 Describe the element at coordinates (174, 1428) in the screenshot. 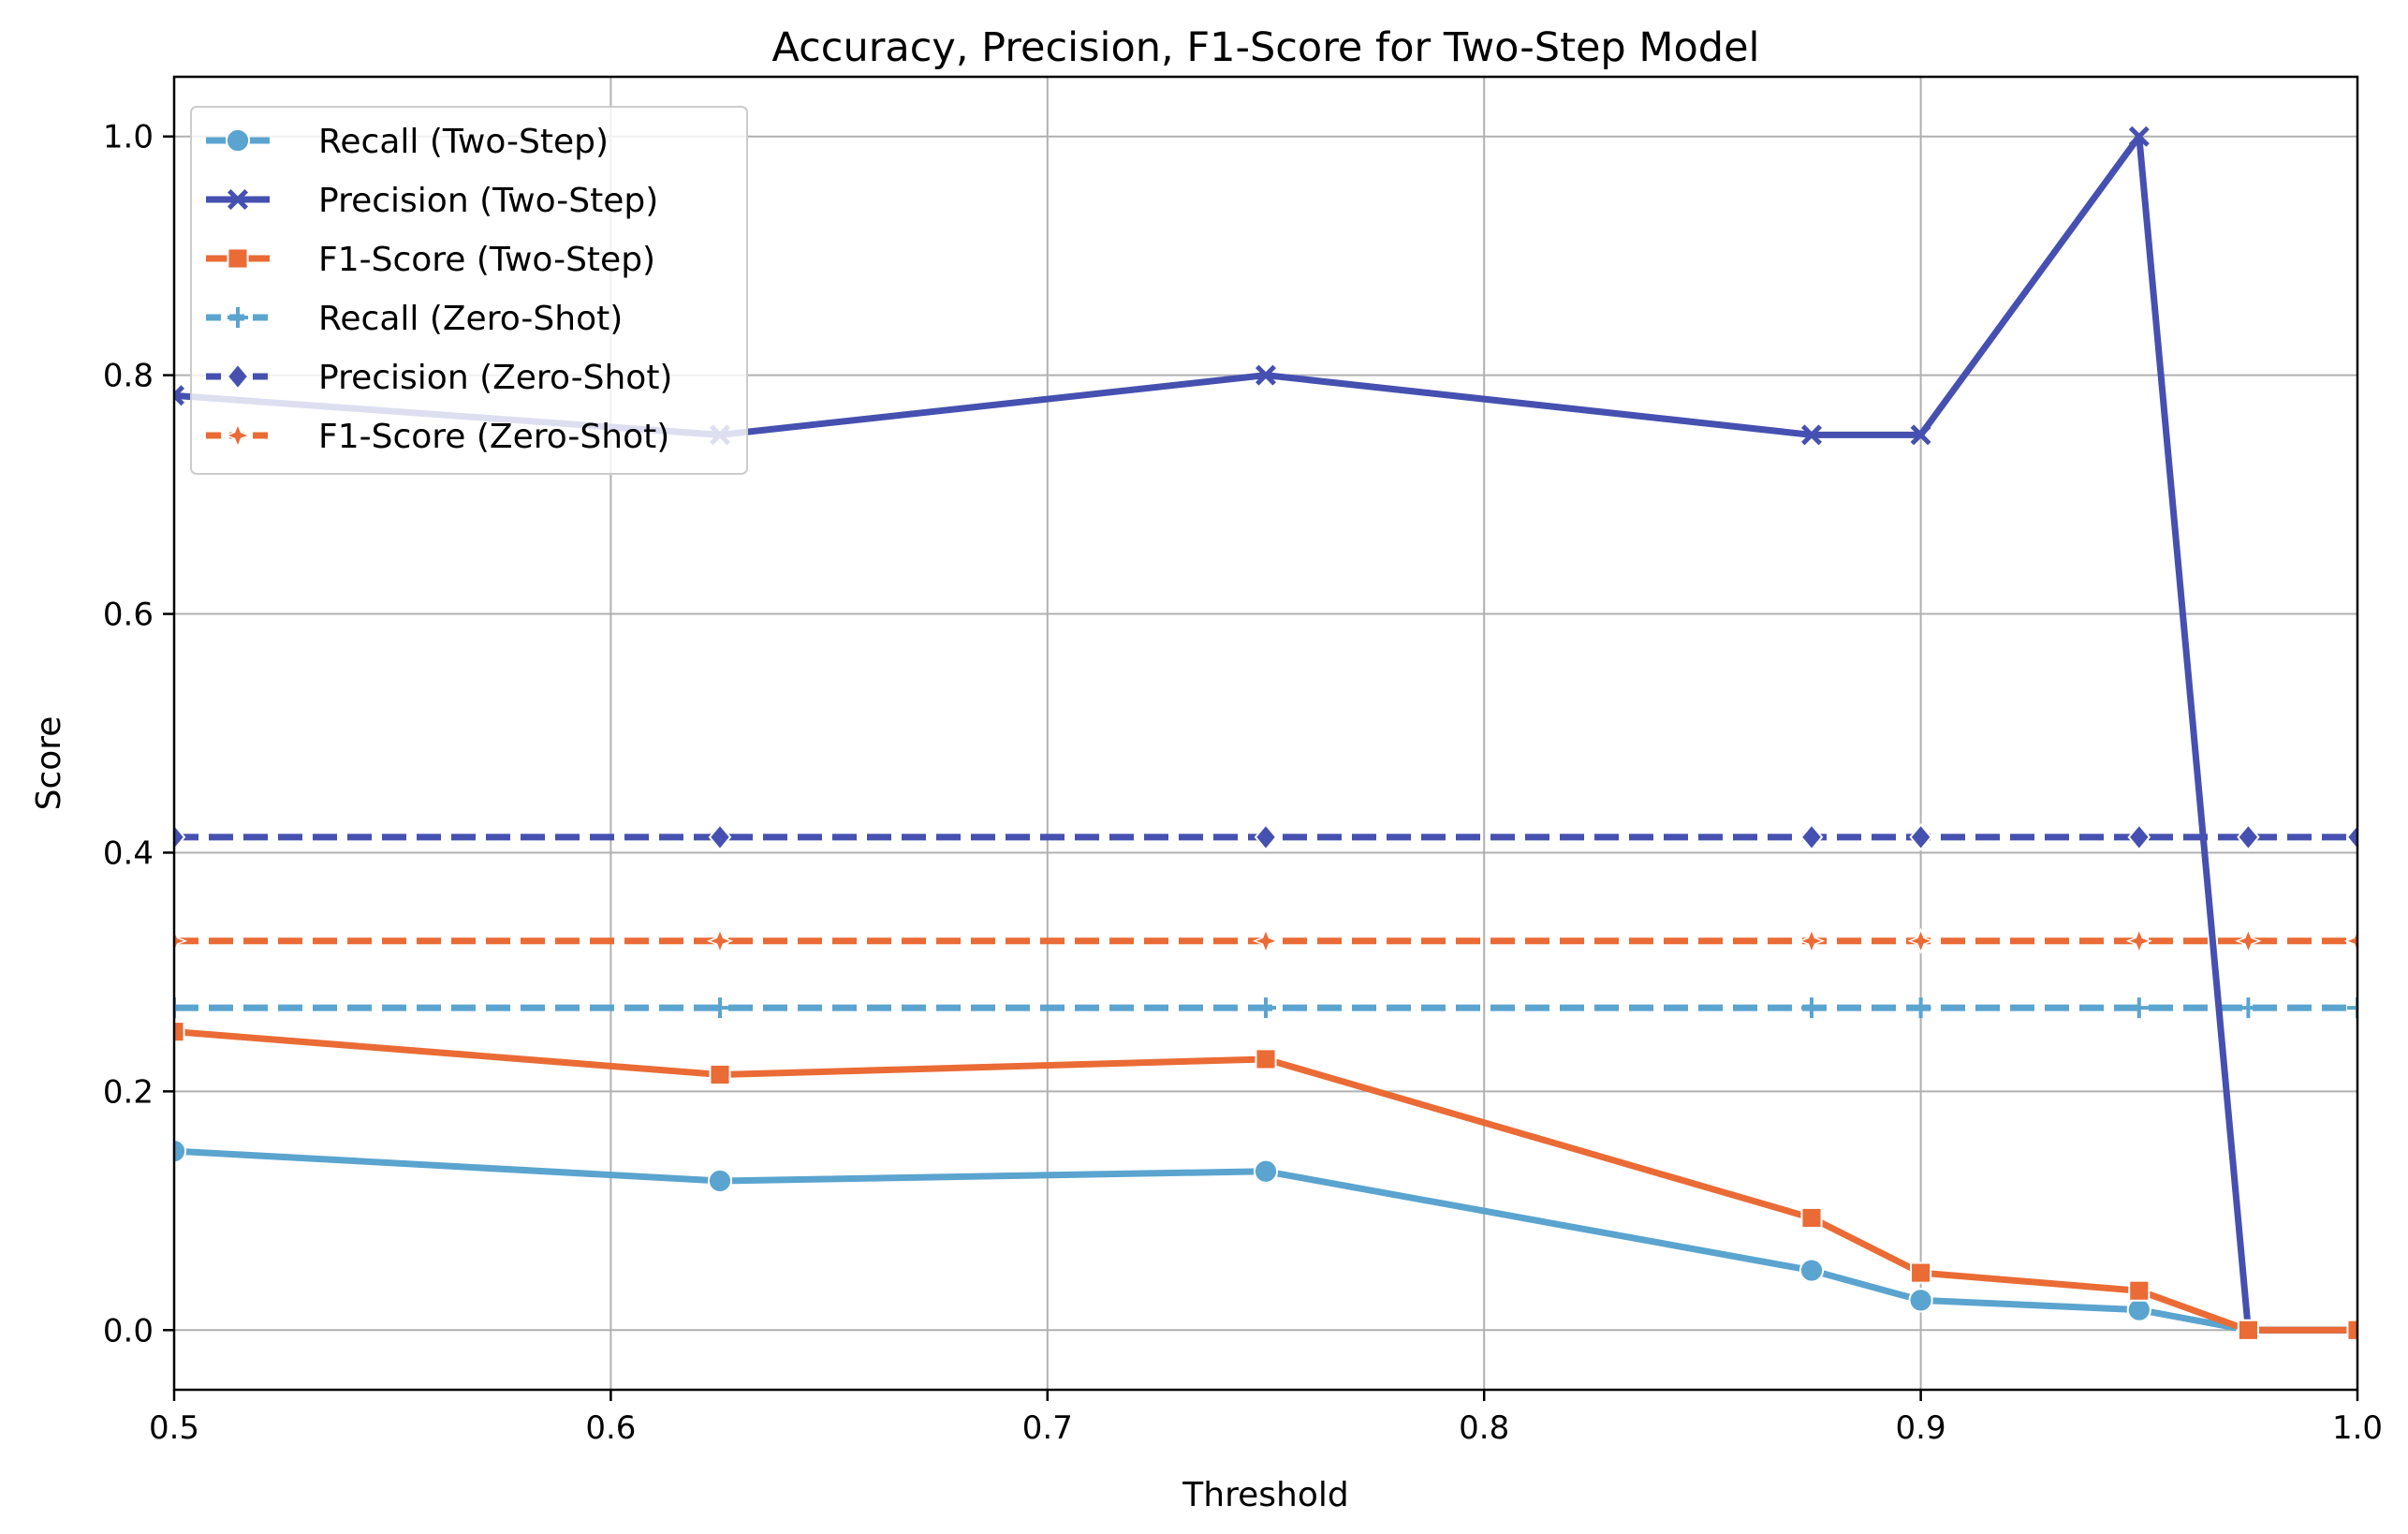

I see `x-tick-label: 0.5` at that location.